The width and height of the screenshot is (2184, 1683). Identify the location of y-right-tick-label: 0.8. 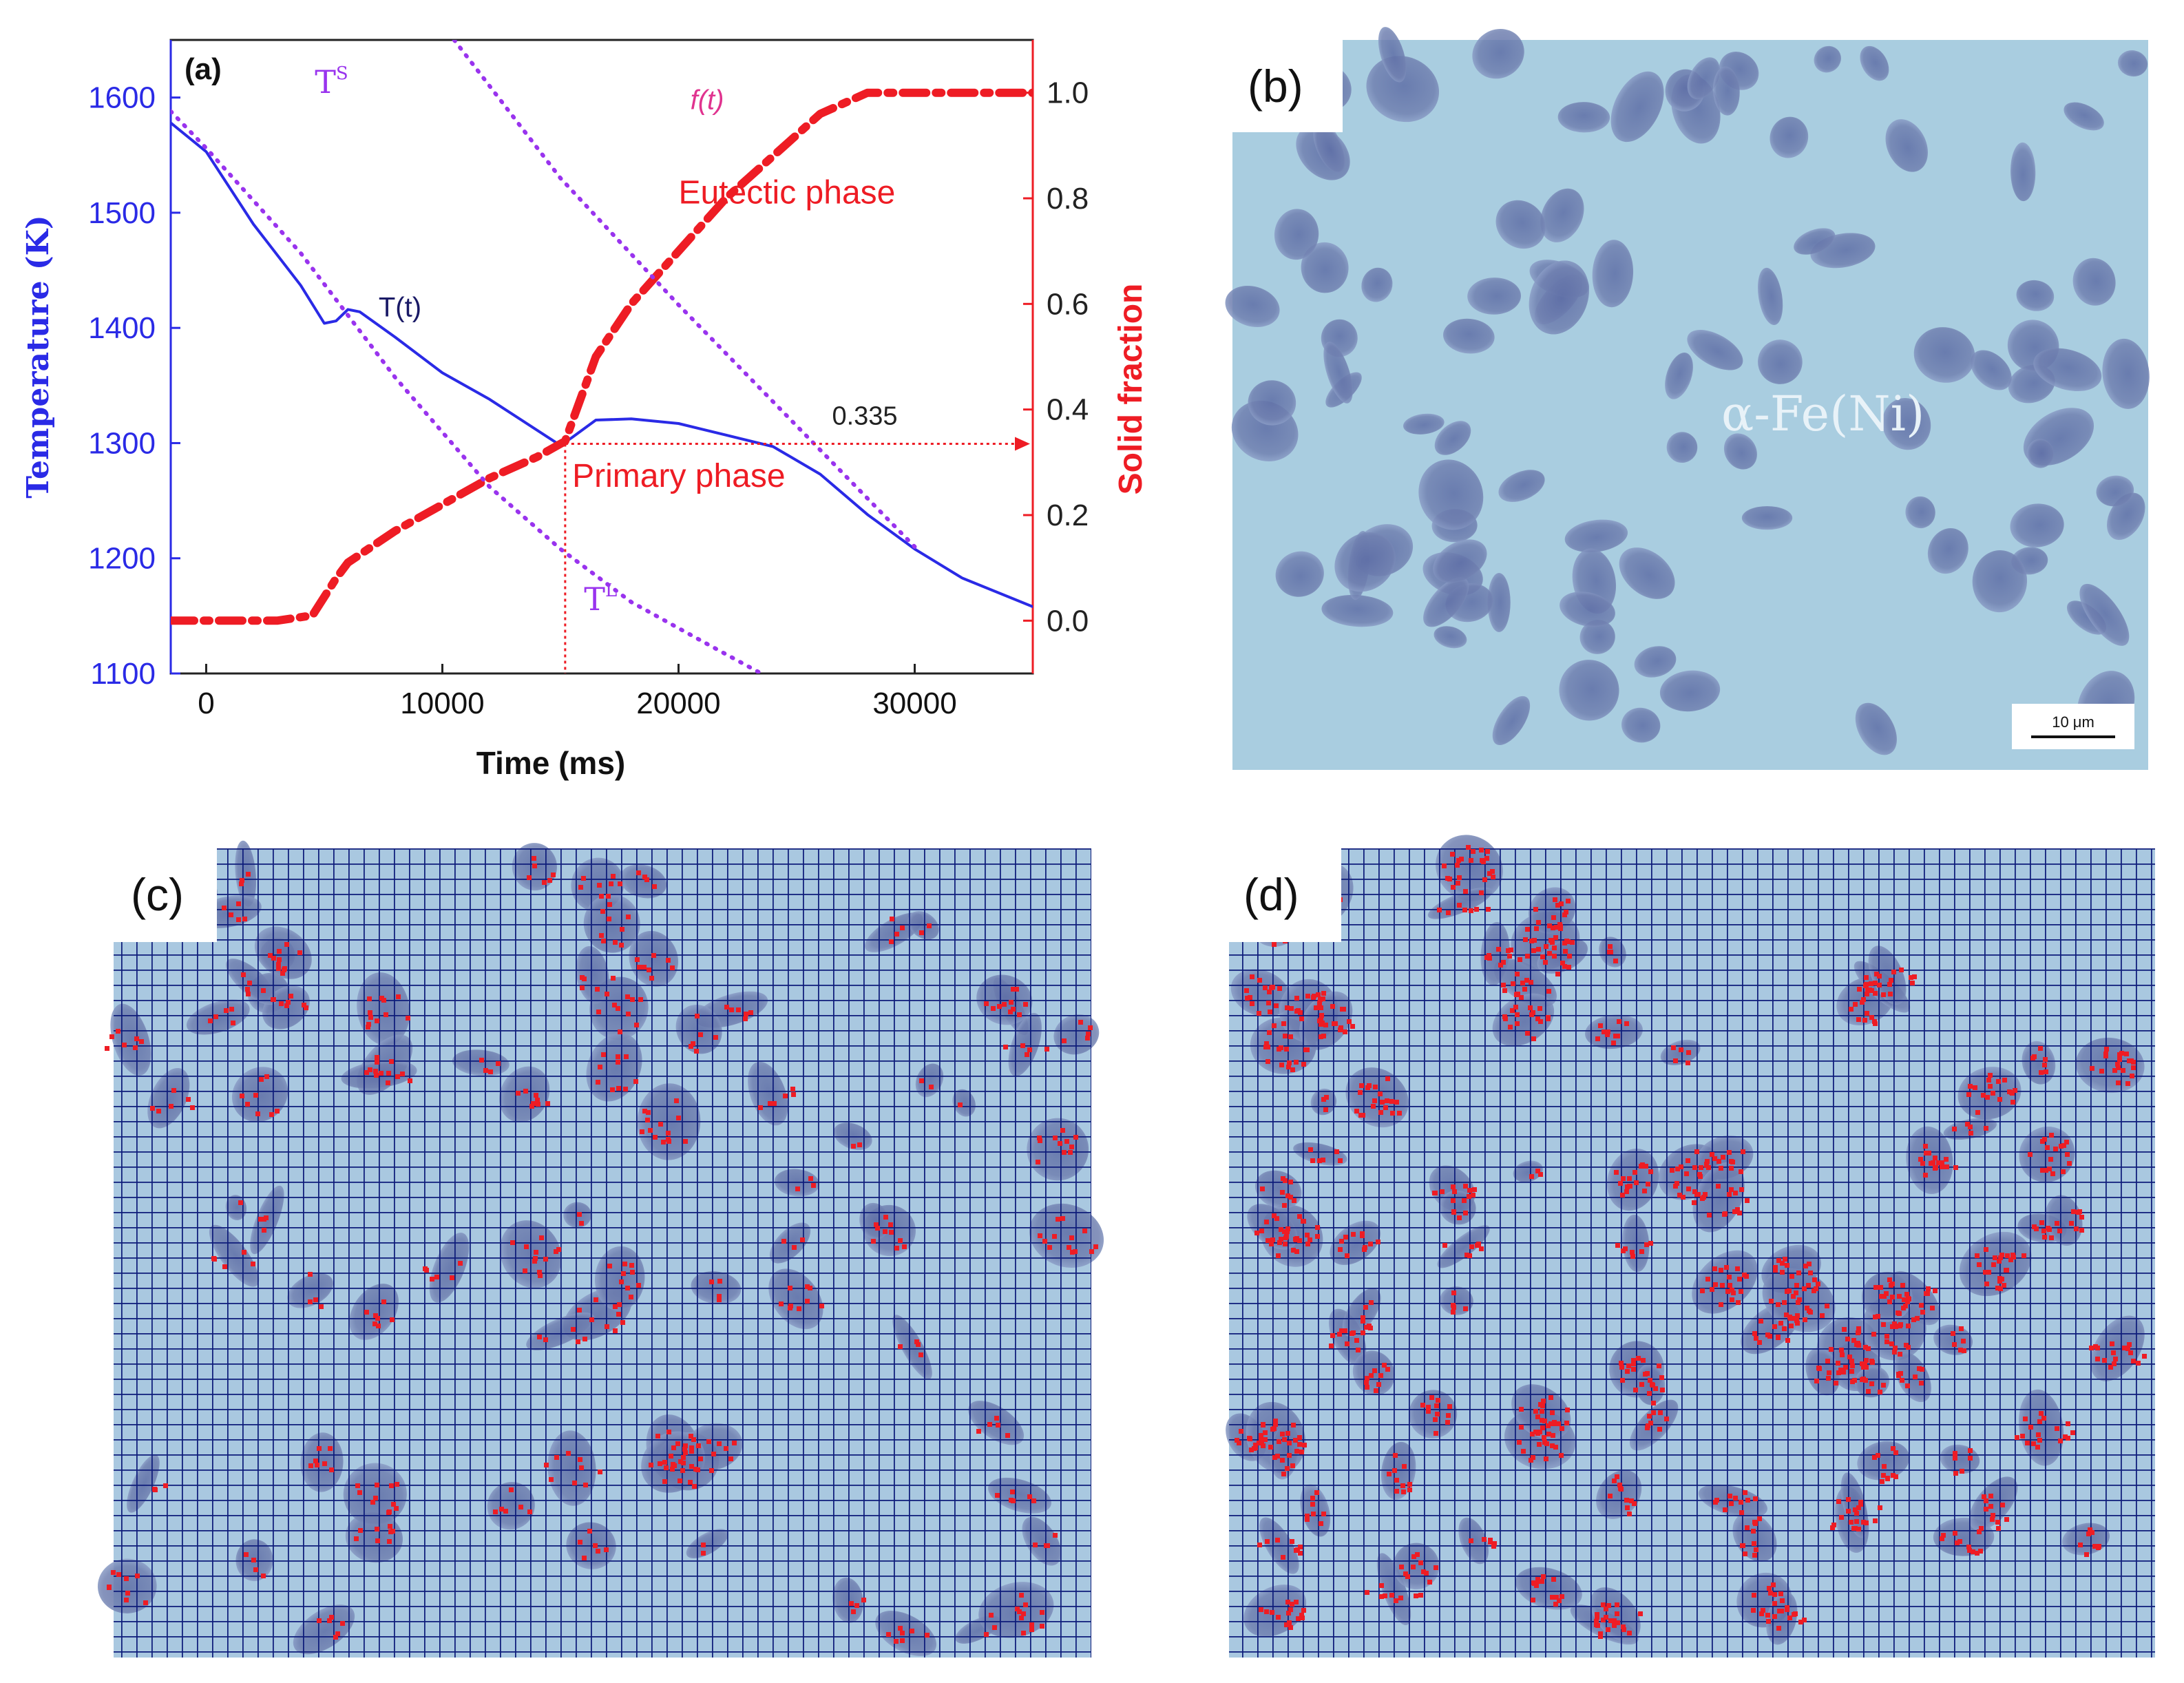
(1068, 199).